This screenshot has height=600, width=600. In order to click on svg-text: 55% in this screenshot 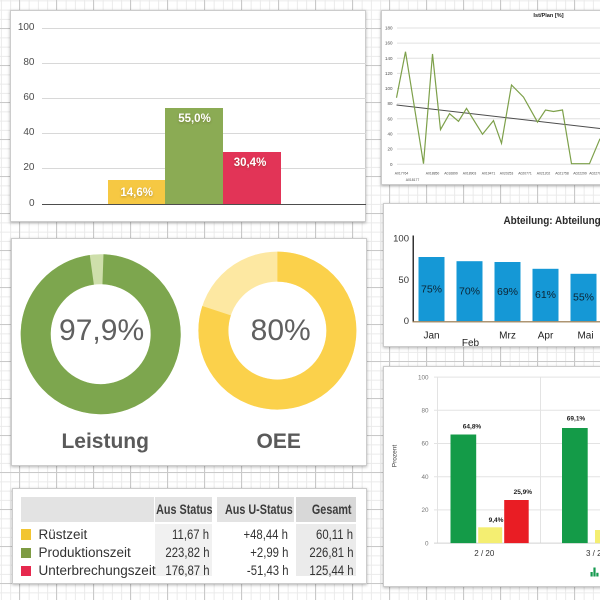, I will do `click(582, 297)`.